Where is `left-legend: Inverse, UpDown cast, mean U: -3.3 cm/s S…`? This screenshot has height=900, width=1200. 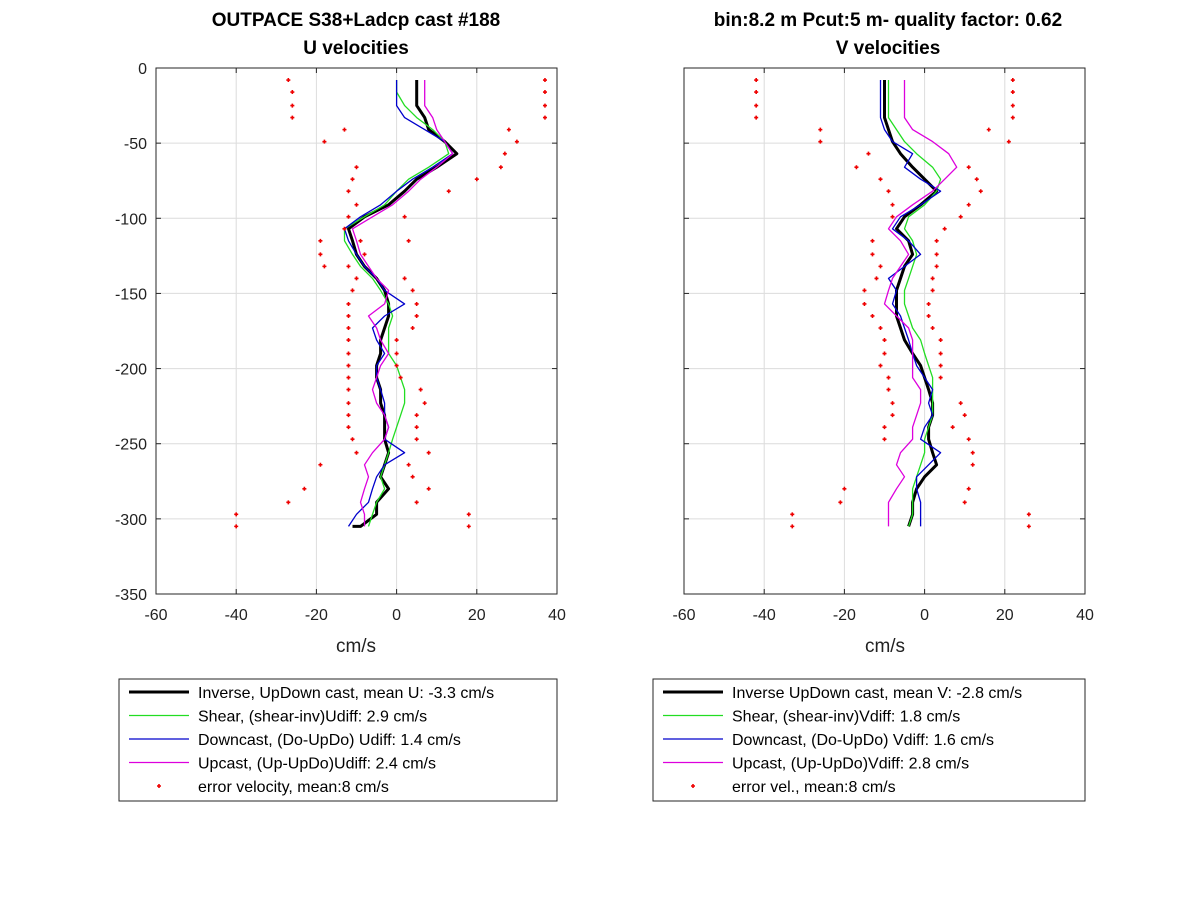 left-legend: Inverse, UpDown cast, mean U: -3.3 cm/s S… is located at coordinates (338, 740).